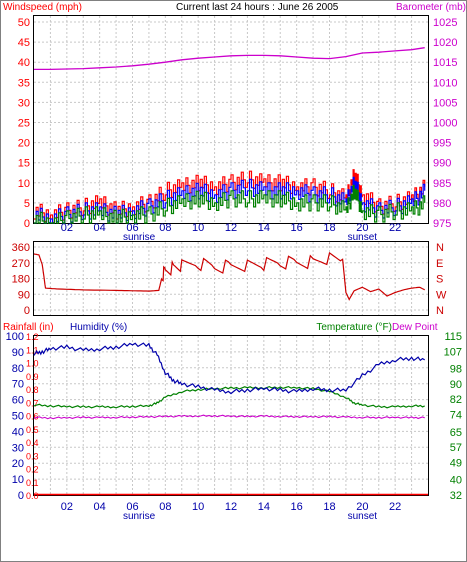 The image size is (467, 562). What do you see at coordinates (32, 337) in the screenshot?
I see `rainfall-tick-label: 1.2` at bounding box center [32, 337].